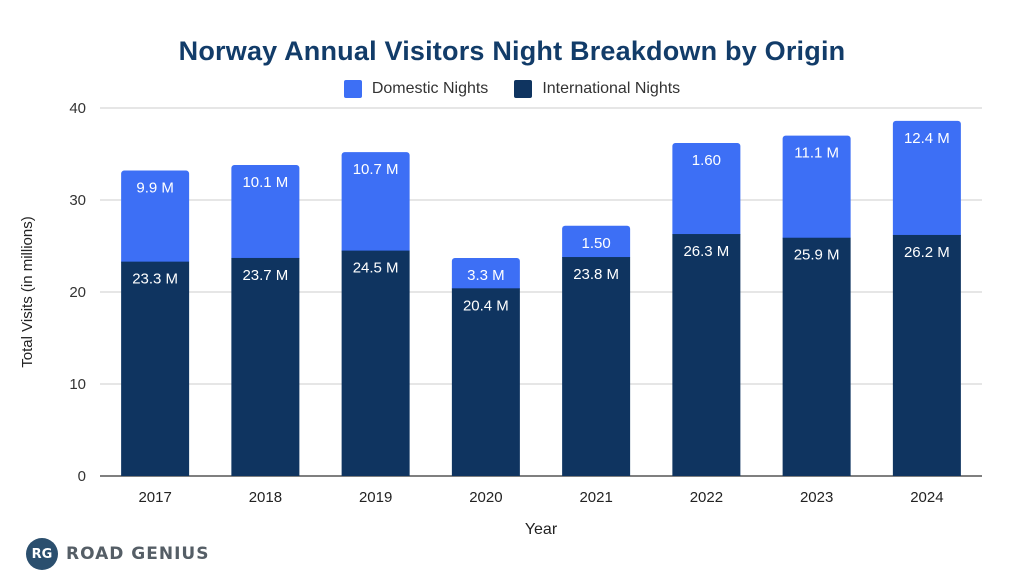 The height and width of the screenshot is (582, 1024). I want to click on y-tick-label: 20, so click(77, 292).